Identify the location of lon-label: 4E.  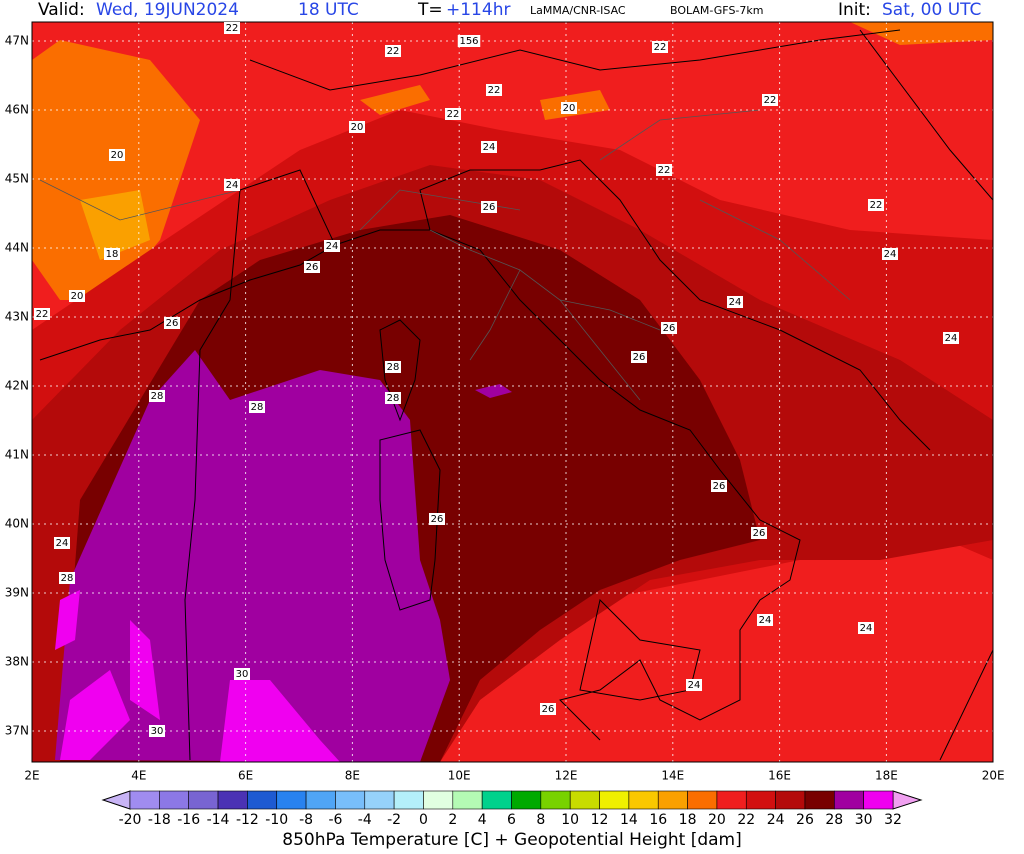
(138, 776).